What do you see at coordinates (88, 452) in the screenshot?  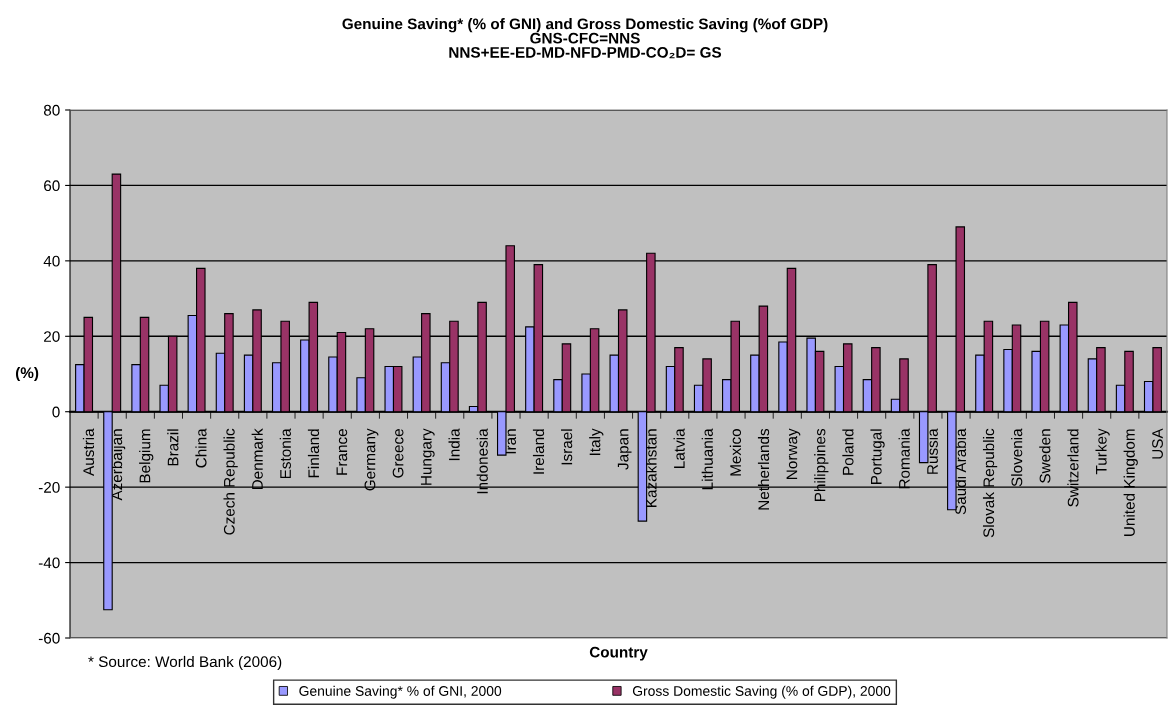 I see `x-tick-label: Austria` at bounding box center [88, 452].